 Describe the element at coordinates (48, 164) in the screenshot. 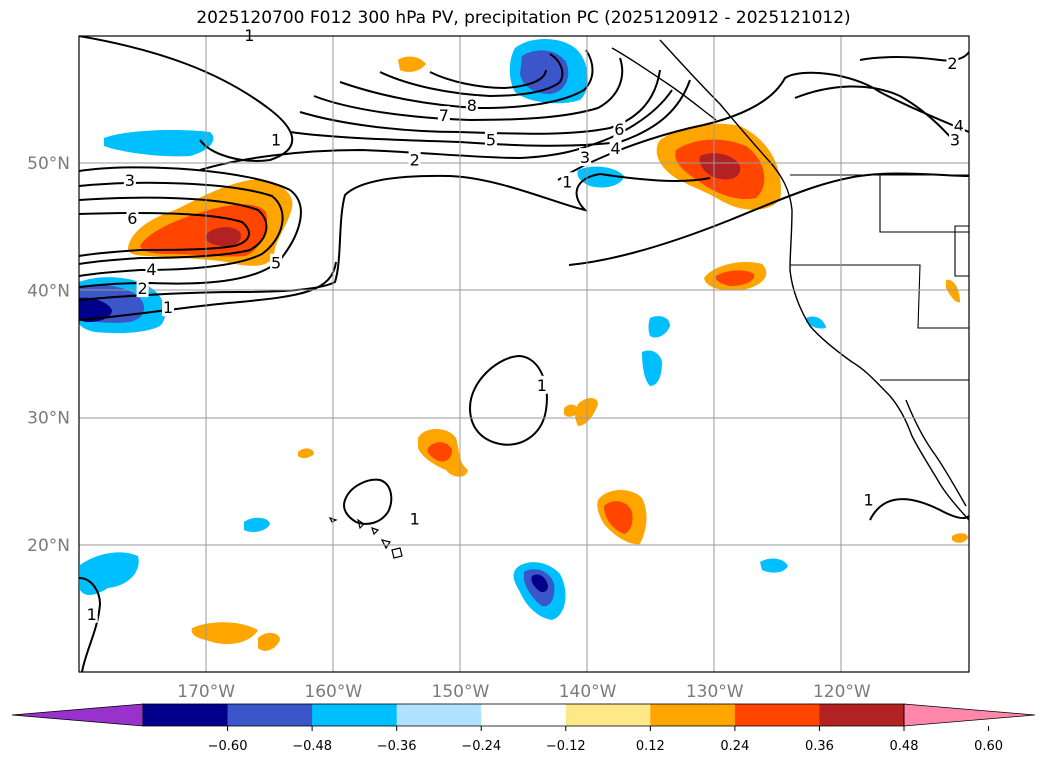

I see `lat-tick-label: 50°N` at that location.